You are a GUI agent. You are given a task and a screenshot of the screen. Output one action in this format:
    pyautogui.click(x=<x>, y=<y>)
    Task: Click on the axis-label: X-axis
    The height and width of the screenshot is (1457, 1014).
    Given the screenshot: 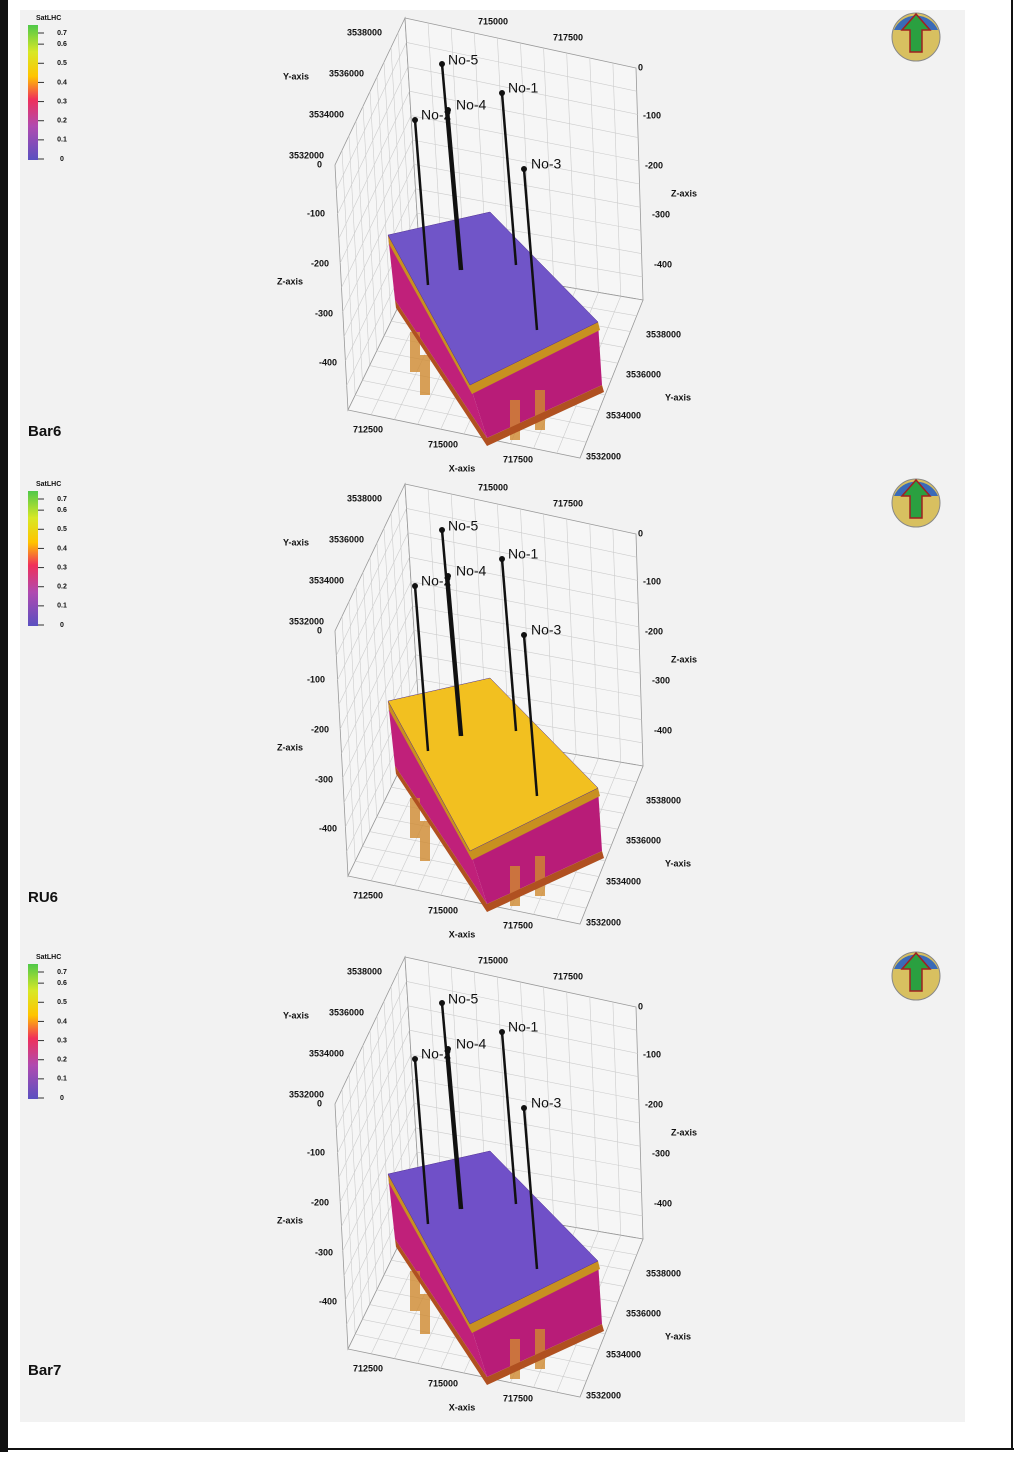 What is the action you would take?
    pyautogui.click(x=462, y=468)
    